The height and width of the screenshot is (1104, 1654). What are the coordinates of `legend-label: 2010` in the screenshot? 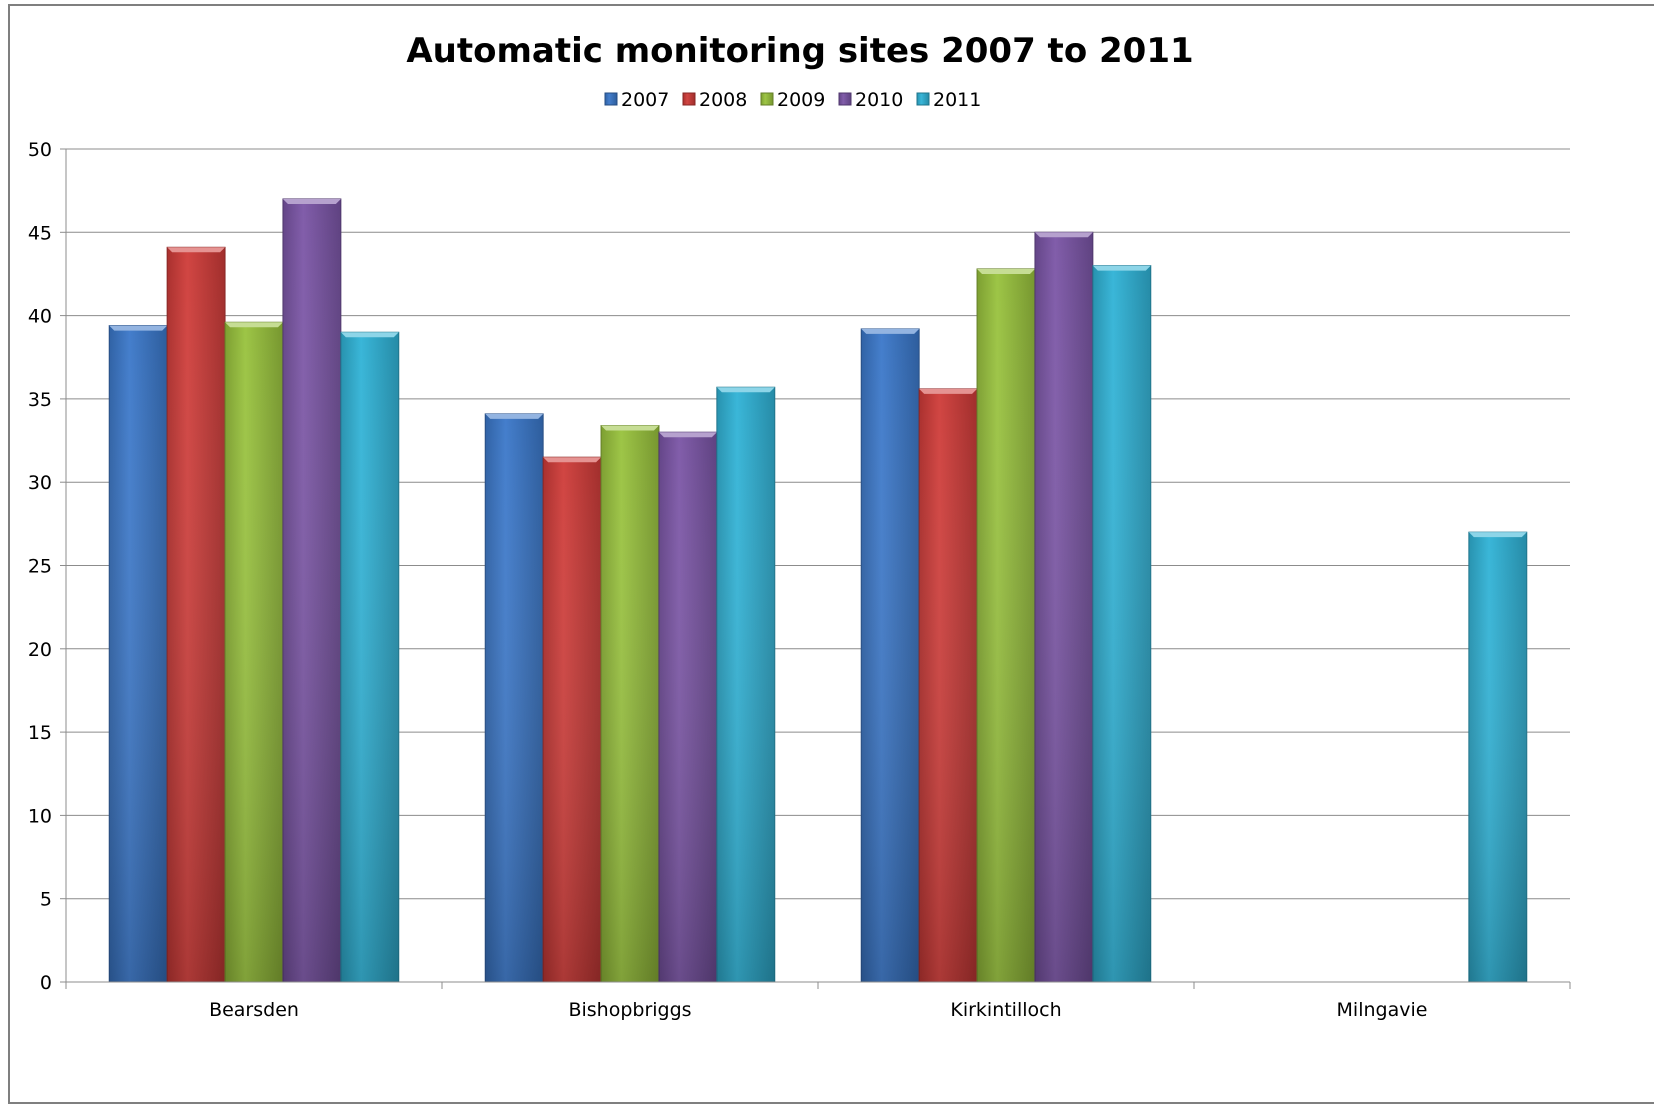 It's located at (879, 100).